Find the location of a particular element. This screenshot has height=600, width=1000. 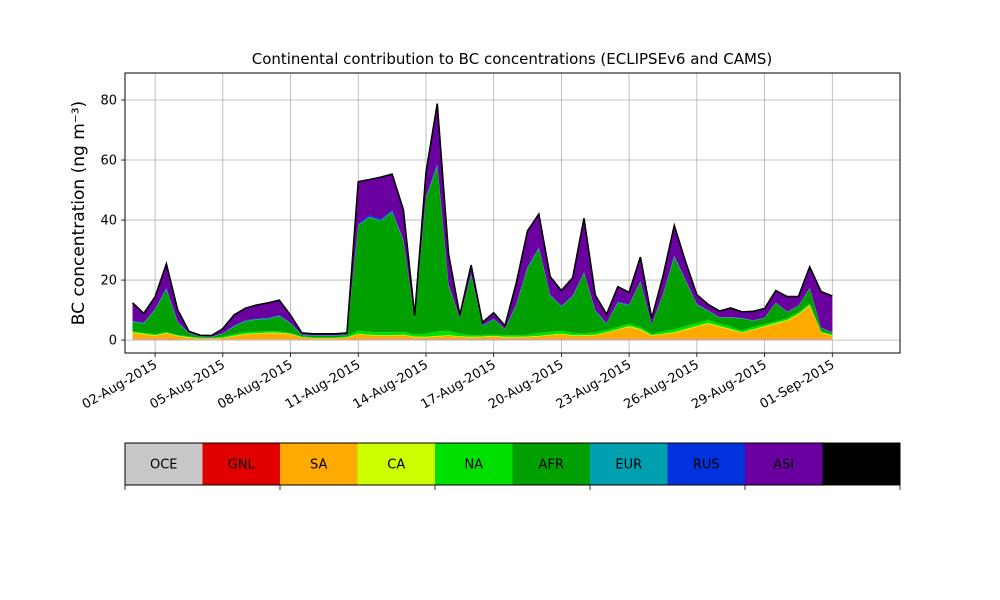

legend-label: AUS is located at coordinates (861, 465).